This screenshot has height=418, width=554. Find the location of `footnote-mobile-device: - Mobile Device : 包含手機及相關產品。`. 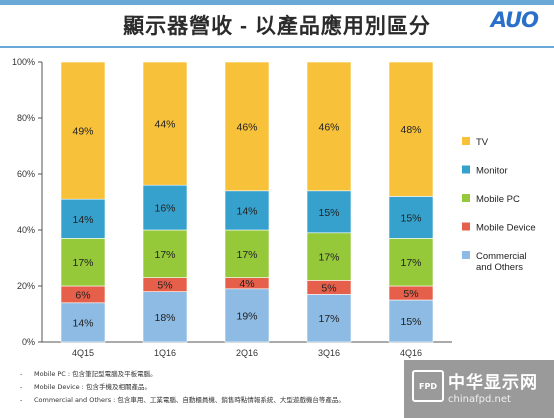

footnote-mobile-device: - Mobile Device : 包含手機及相關產品。 is located at coordinates (85, 387).